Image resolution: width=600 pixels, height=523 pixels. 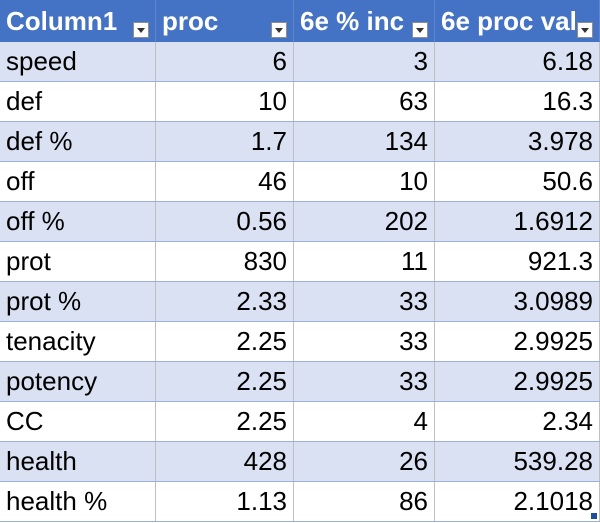 I want to click on header-label: Column1, so click(x=62, y=20).